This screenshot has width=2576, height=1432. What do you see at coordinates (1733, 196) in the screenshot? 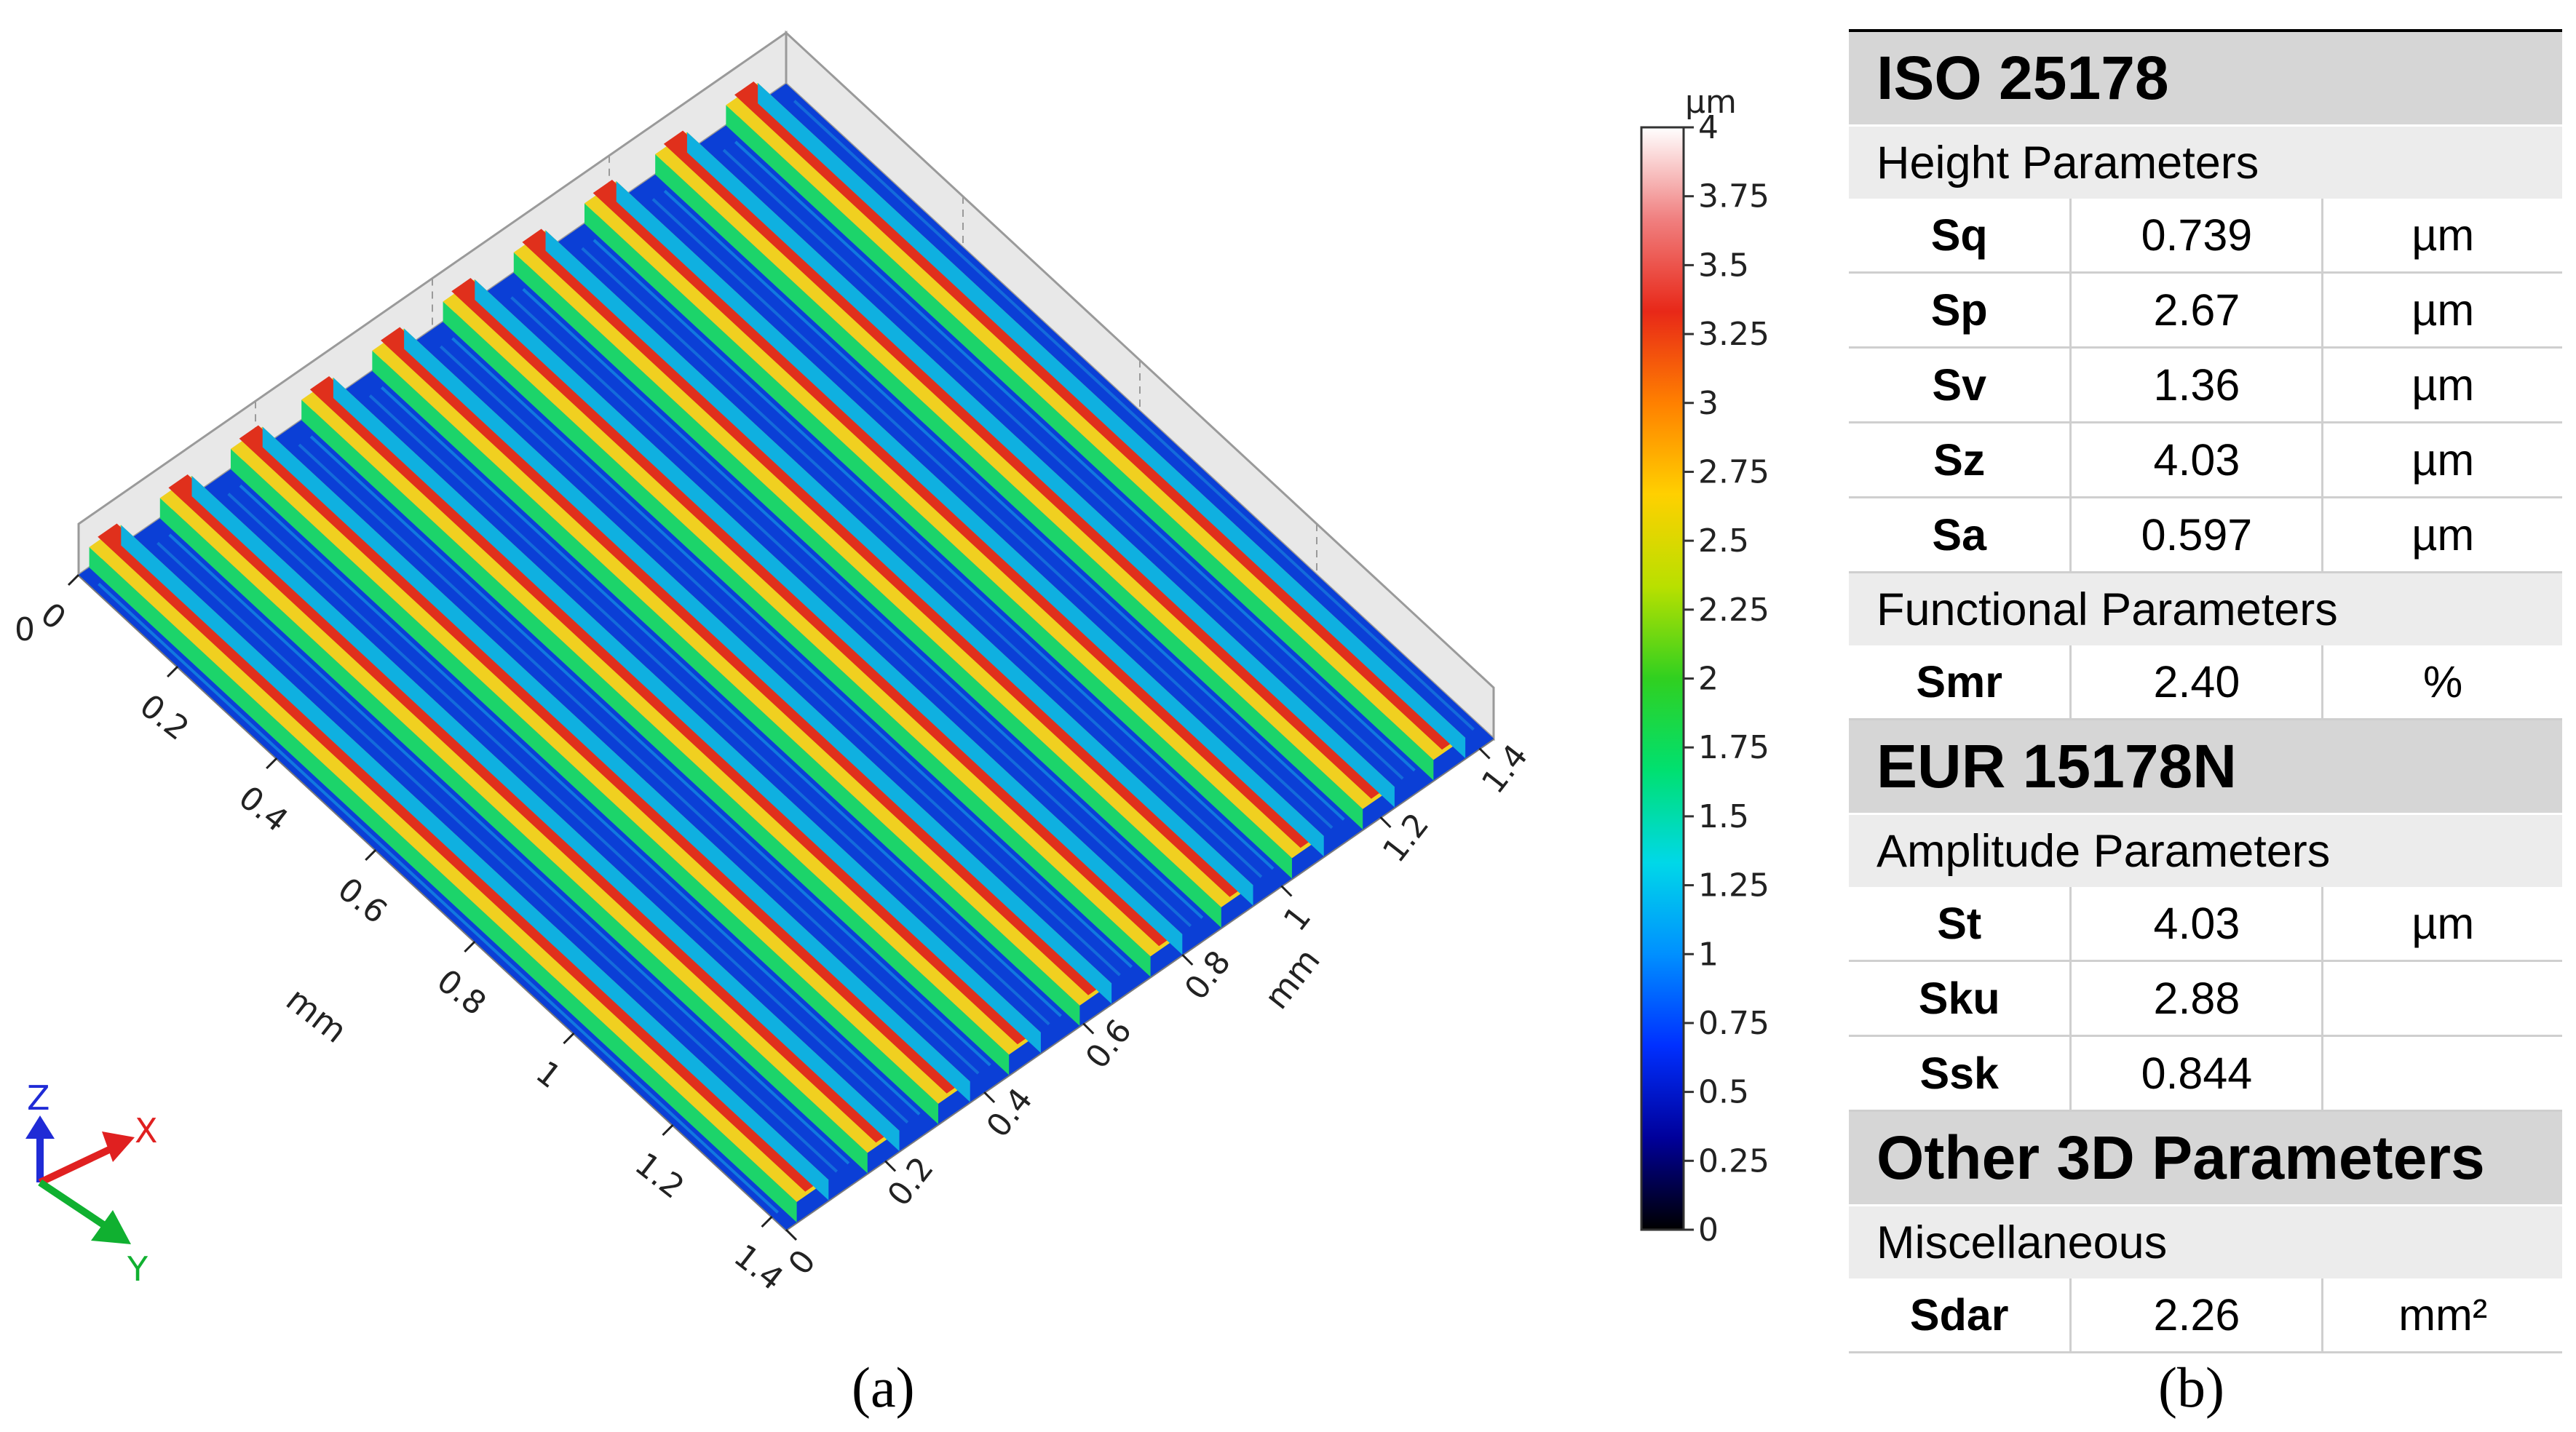
I see `colorbar-tick-label: 3.75` at bounding box center [1733, 196].